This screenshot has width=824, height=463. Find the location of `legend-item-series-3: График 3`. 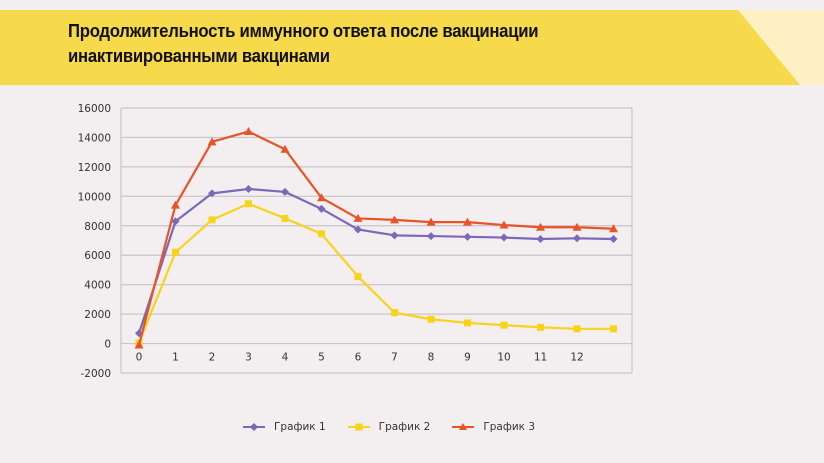

legend-item-series-3: График 3 is located at coordinates (493, 427).